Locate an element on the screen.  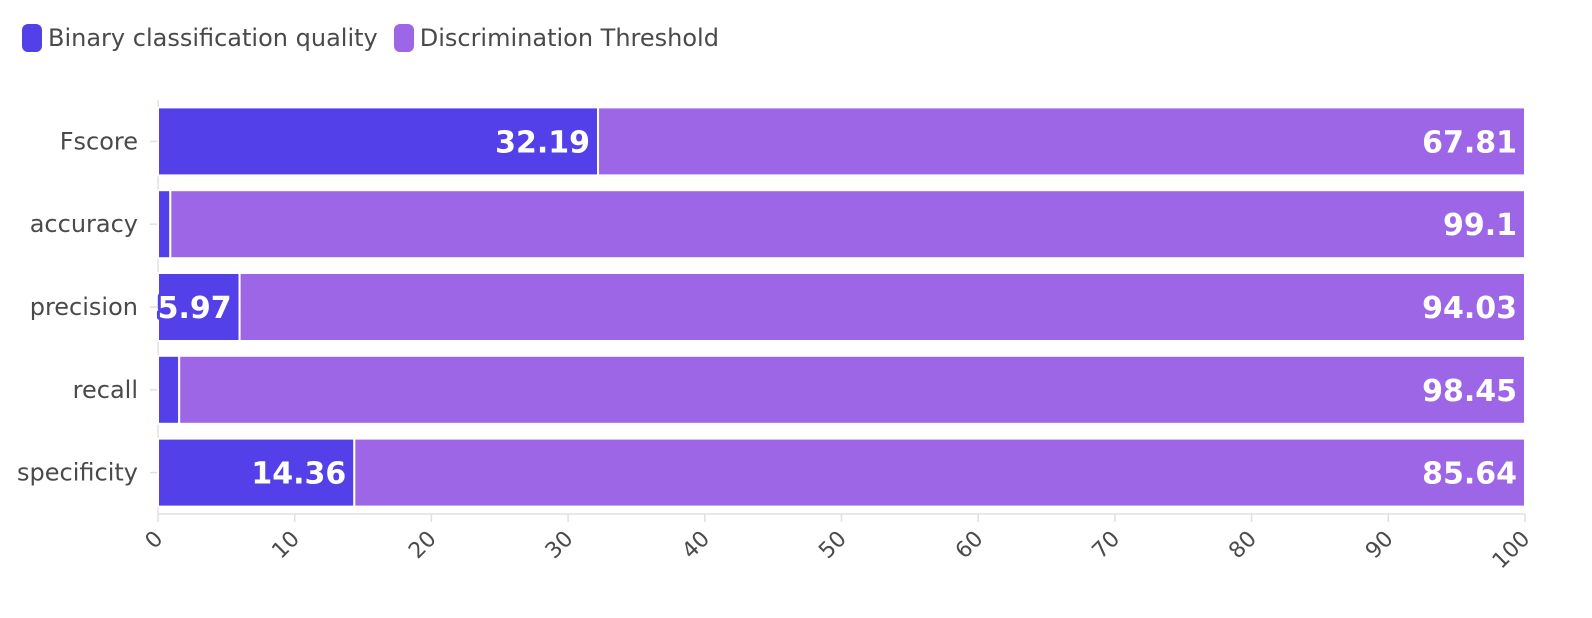
data-label-discrimination-threshold-fscore: 67.81 is located at coordinates (1469, 142).